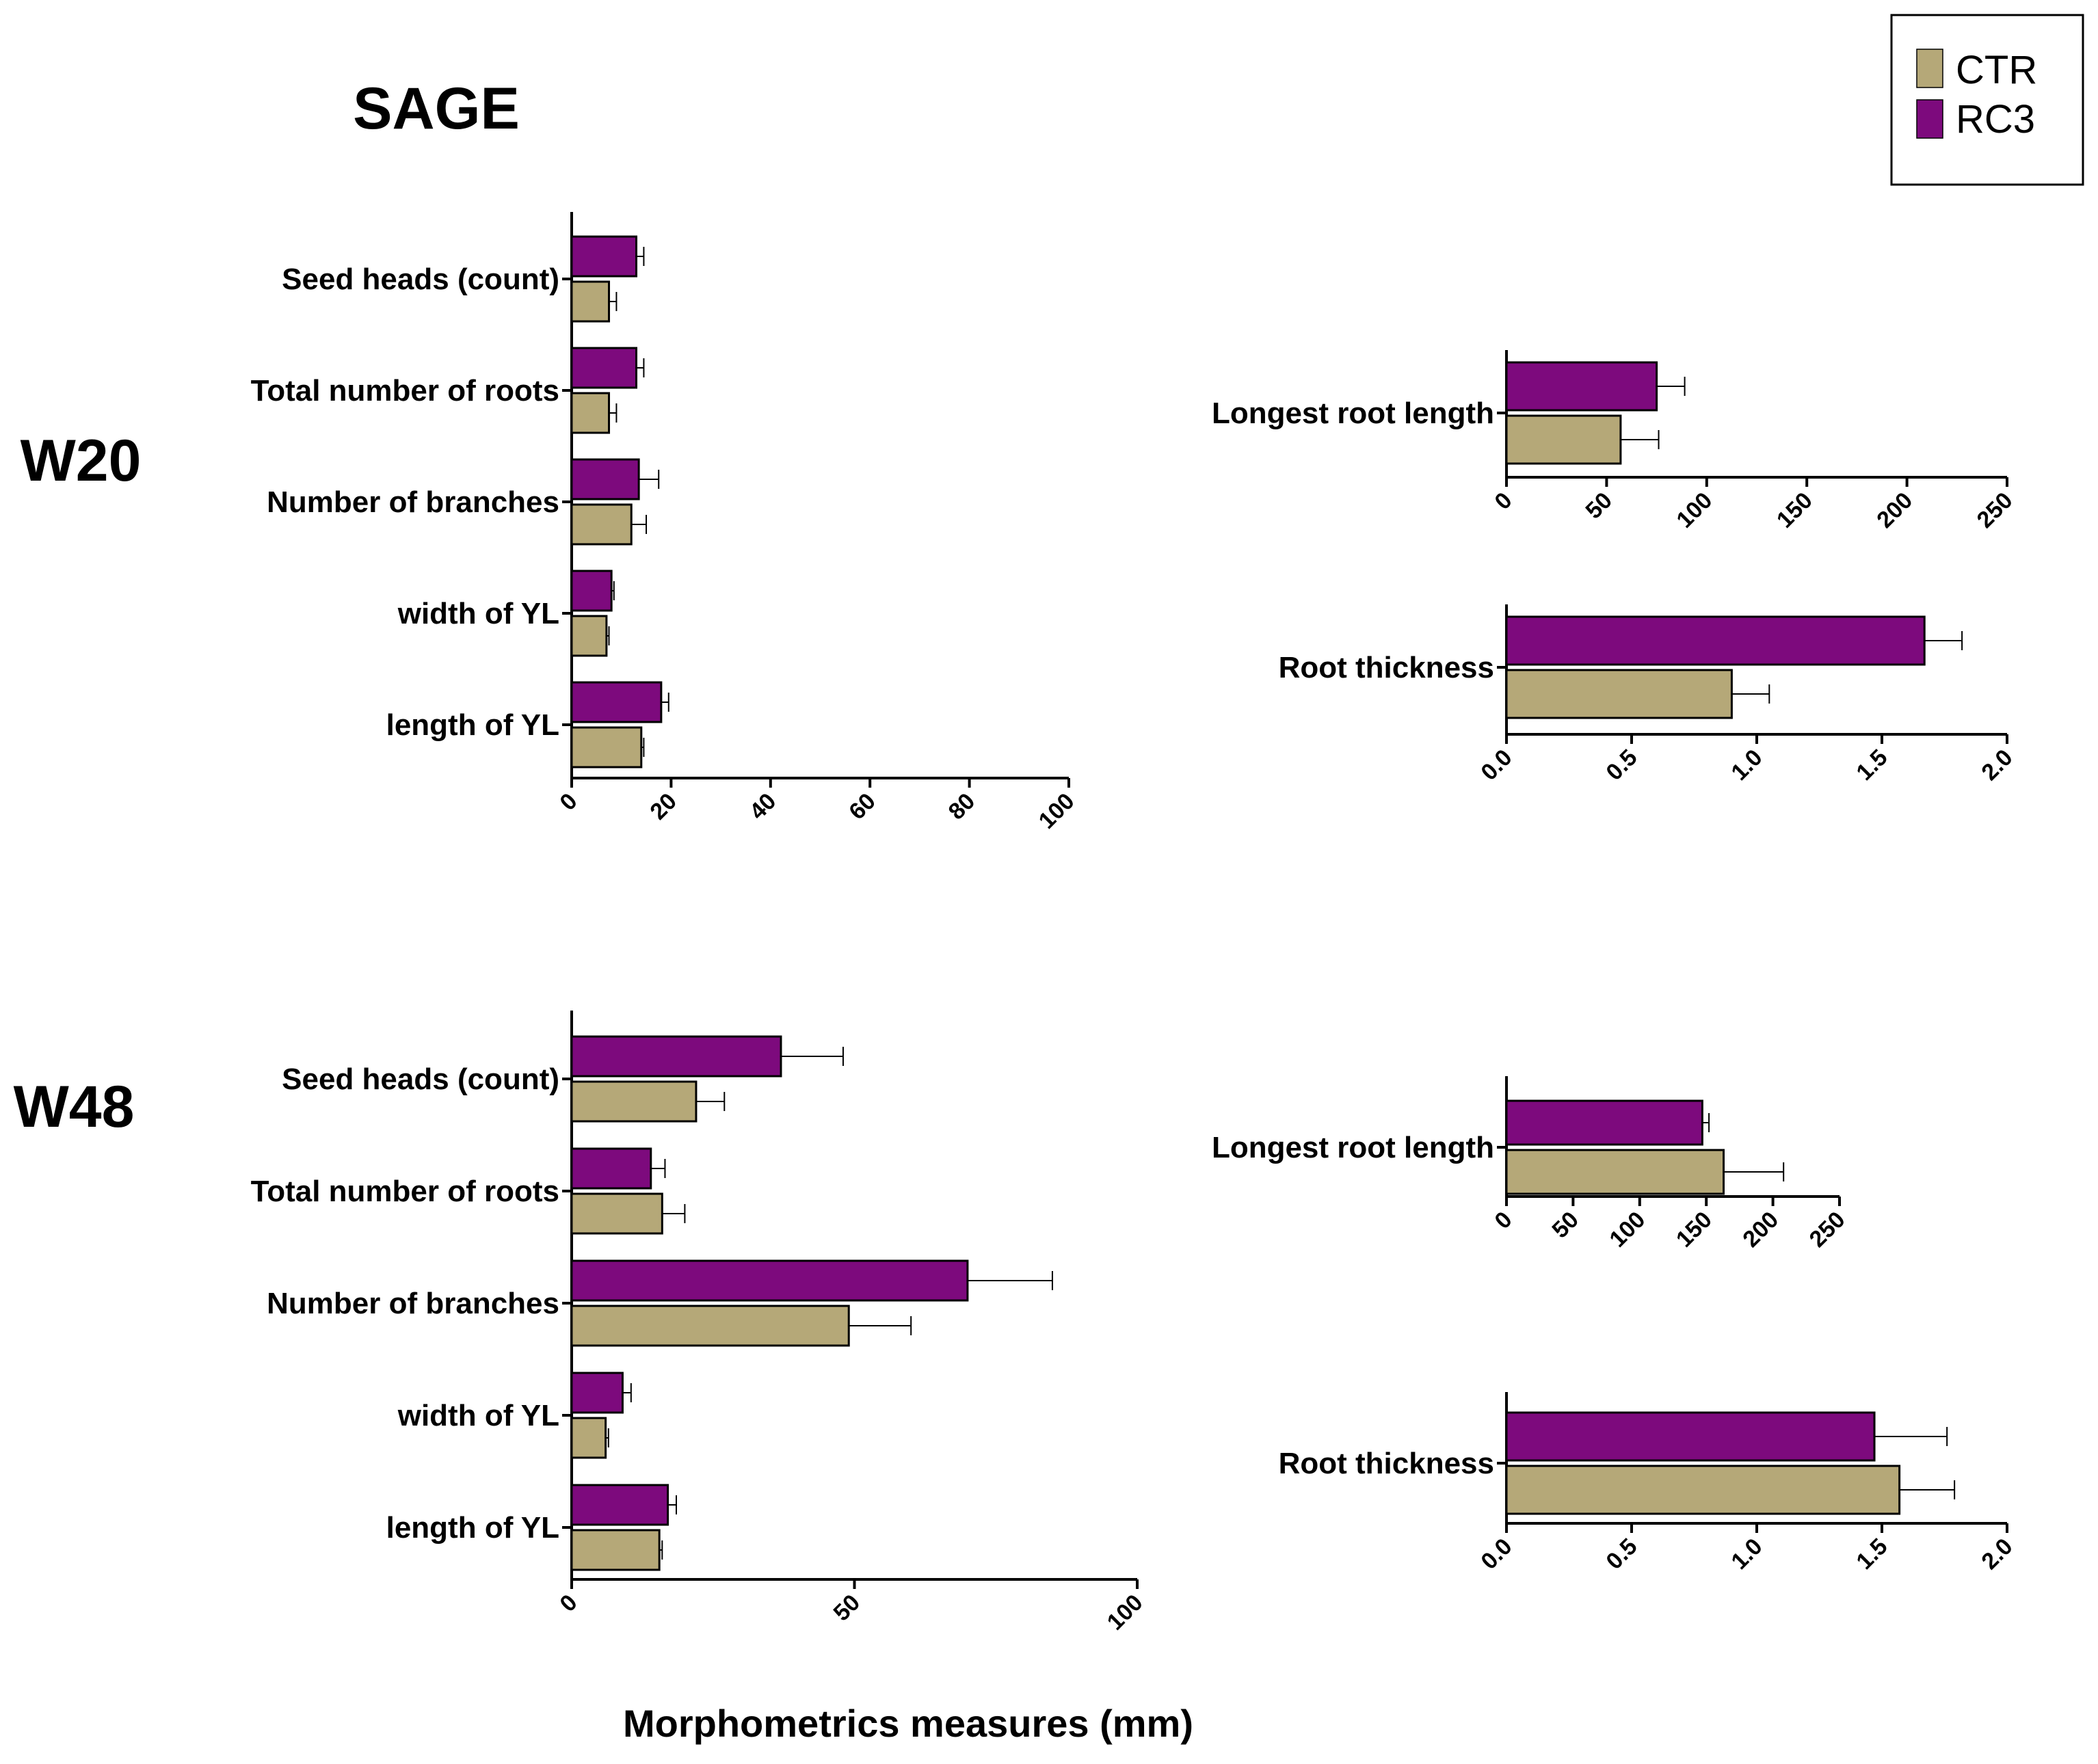  Describe the element at coordinates (962, 806) in the screenshot. I see `x-tick-label: 80` at that location.